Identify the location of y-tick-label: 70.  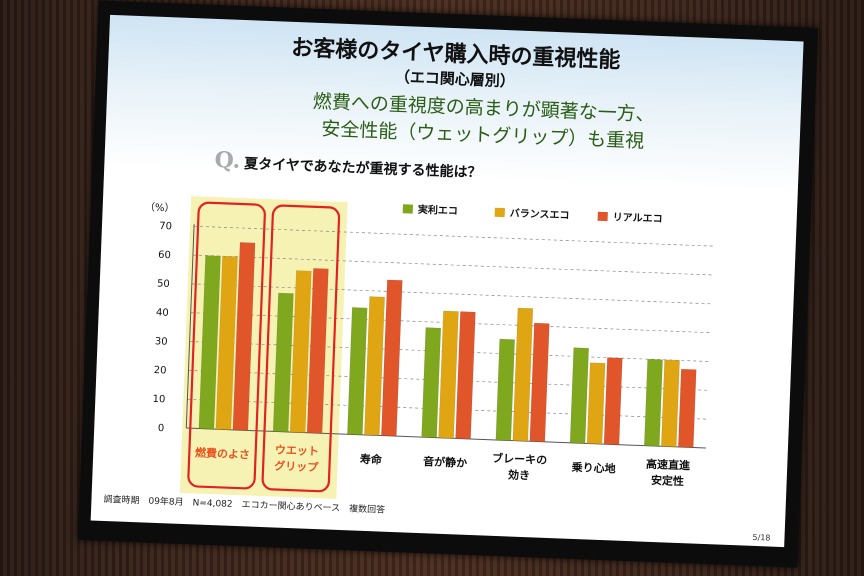
(165, 226).